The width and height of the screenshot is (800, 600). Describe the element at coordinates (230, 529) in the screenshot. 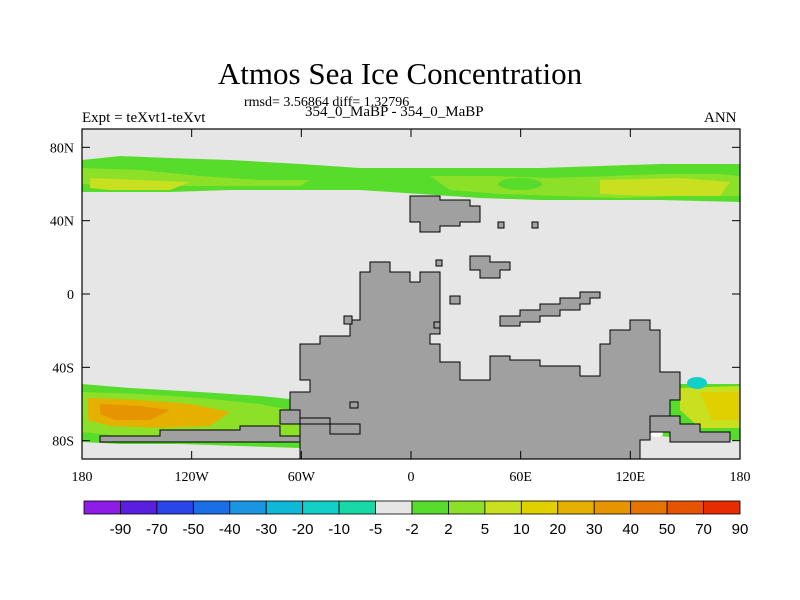

I see `colorbar-label: -40` at that location.